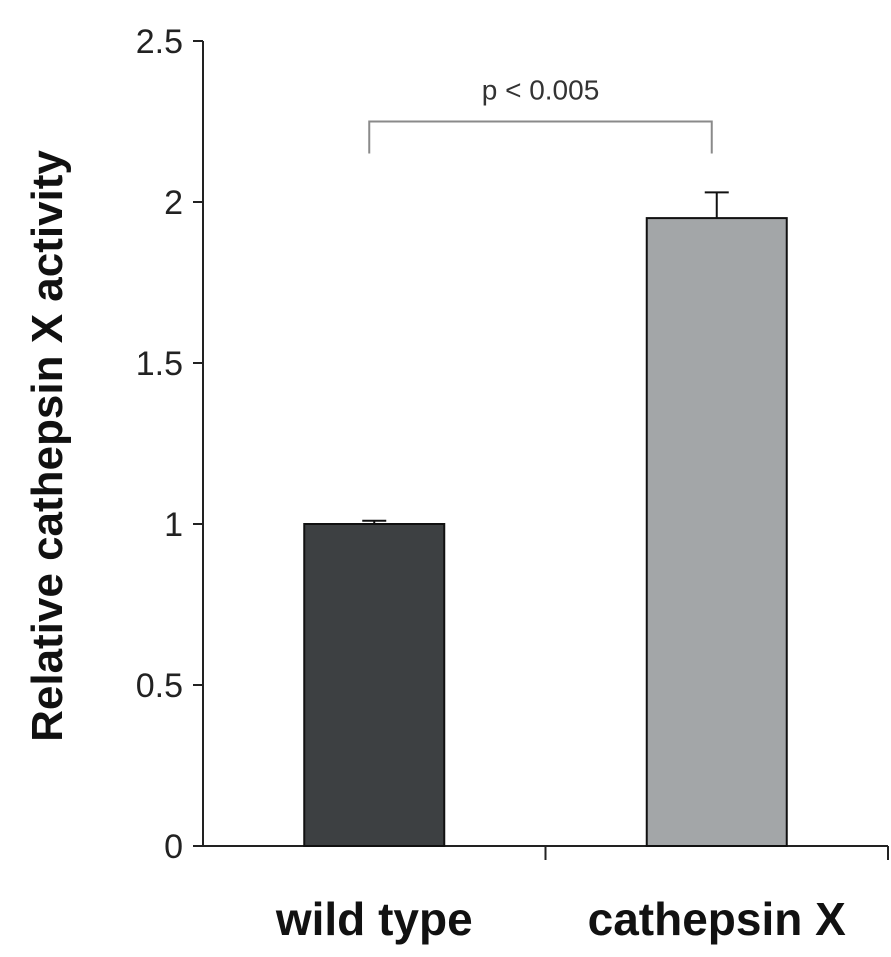 The height and width of the screenshot is (957, 891). I want to click on y-axis: 0 0.5 1 1.5 2 2.5, so click(170, 444).